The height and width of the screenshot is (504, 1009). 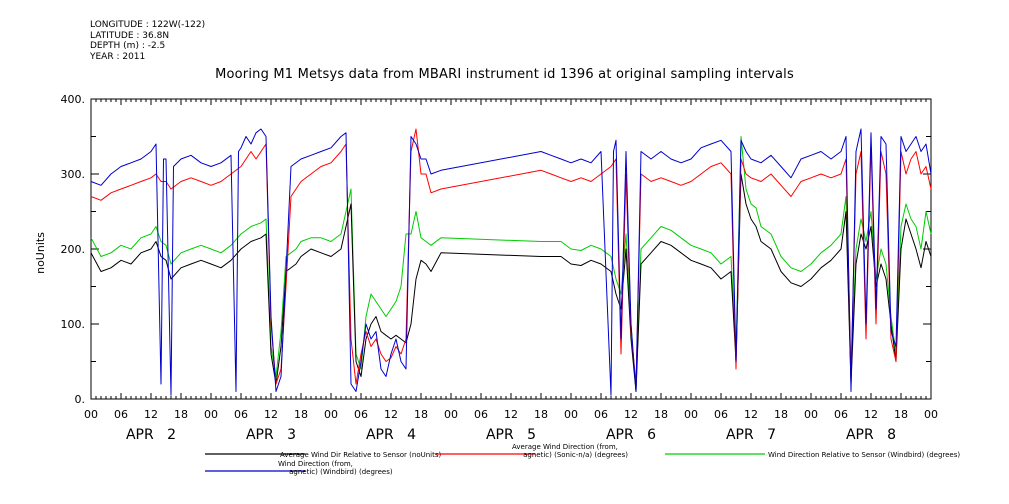 I want to click on y-tick-label: 200., so click(x=73, y=249).